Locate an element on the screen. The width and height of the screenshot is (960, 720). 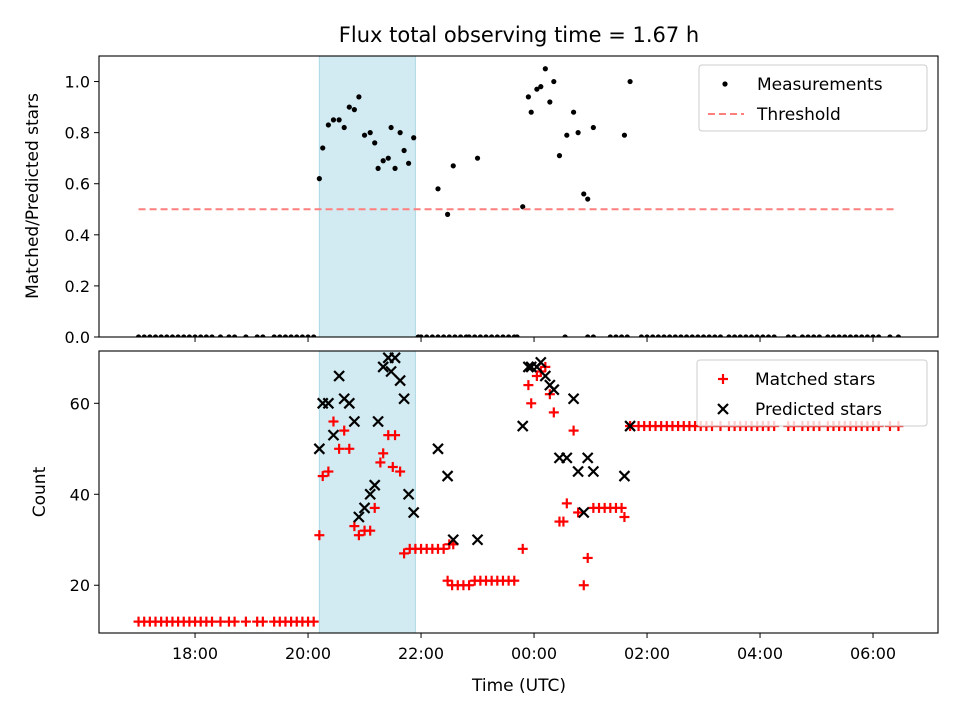
y-tick-label: 0.6 is located at coordinates (77, 184).